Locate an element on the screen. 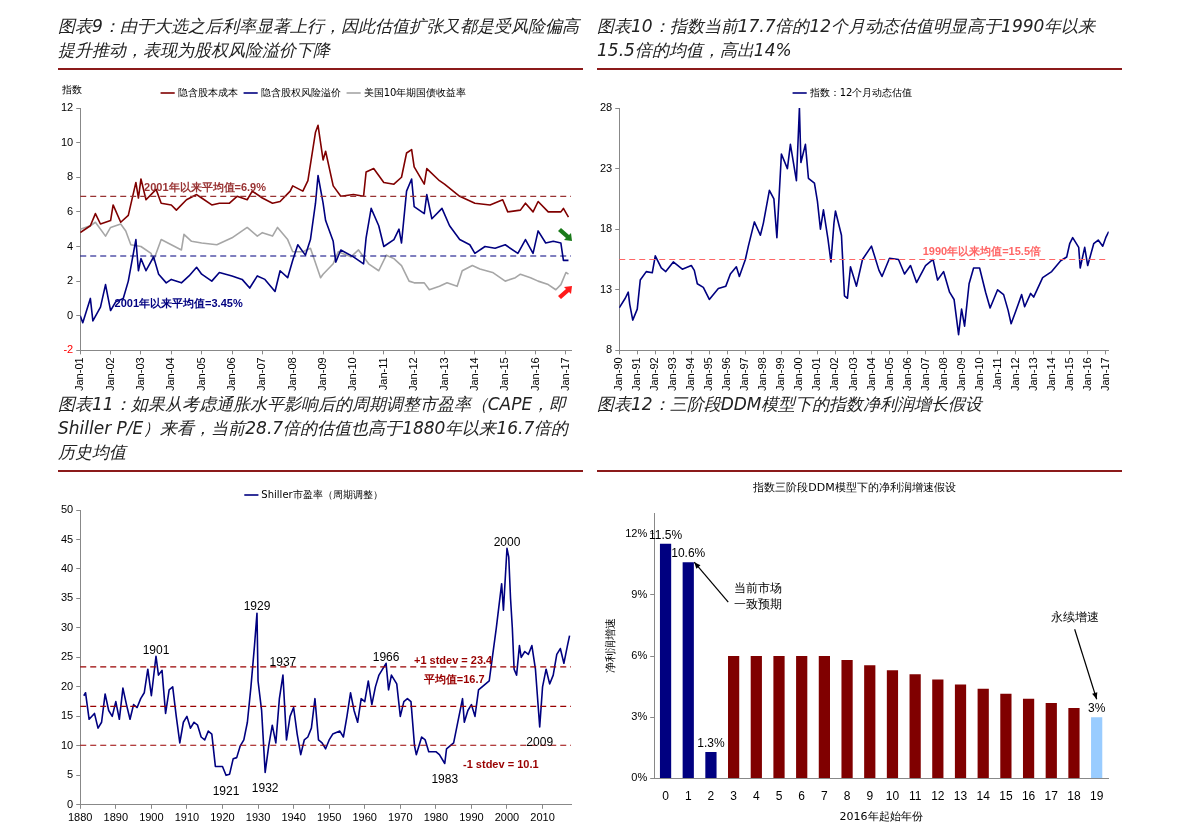  y-tick-label: 25 is located at coordinates (67, 656).